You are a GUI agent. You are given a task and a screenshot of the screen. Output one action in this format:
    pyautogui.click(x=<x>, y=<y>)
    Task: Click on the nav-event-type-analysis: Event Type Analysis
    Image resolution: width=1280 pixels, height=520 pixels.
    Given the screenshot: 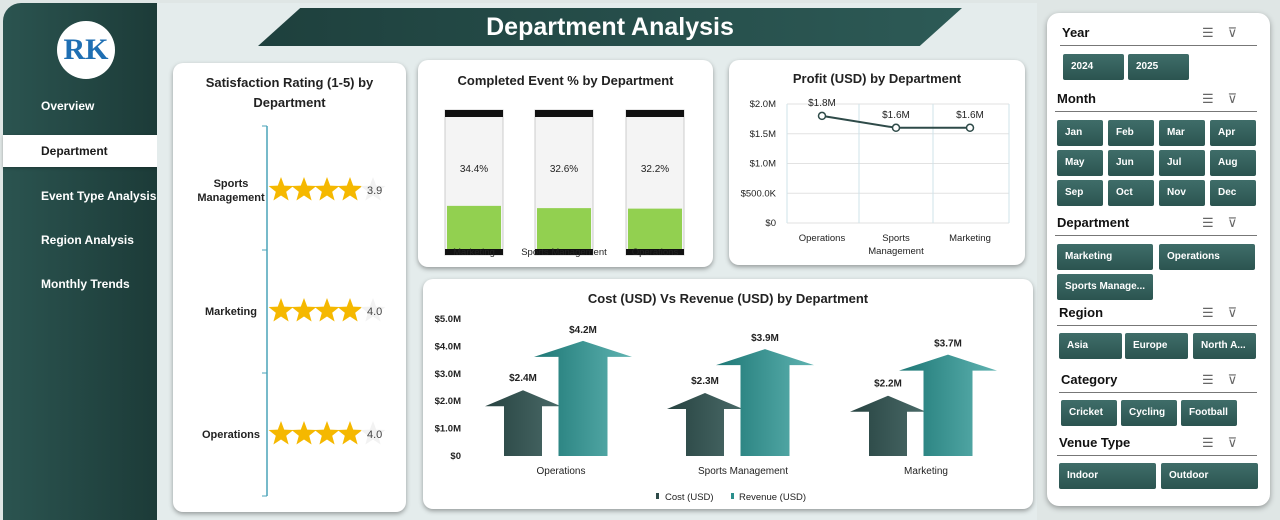 What is the action you would take?
    pyautogui.click(x=99, y=196)
    